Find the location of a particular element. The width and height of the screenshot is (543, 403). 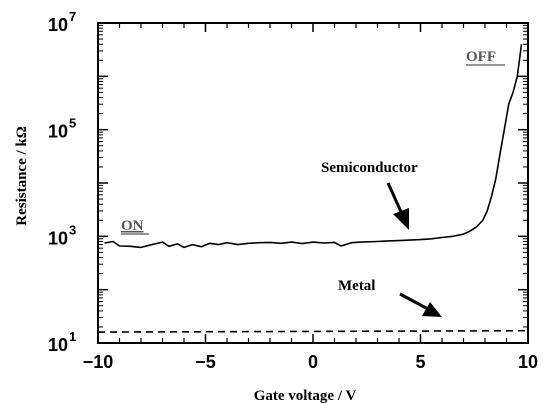

on-label: ON is located at coordinates (132, 226).